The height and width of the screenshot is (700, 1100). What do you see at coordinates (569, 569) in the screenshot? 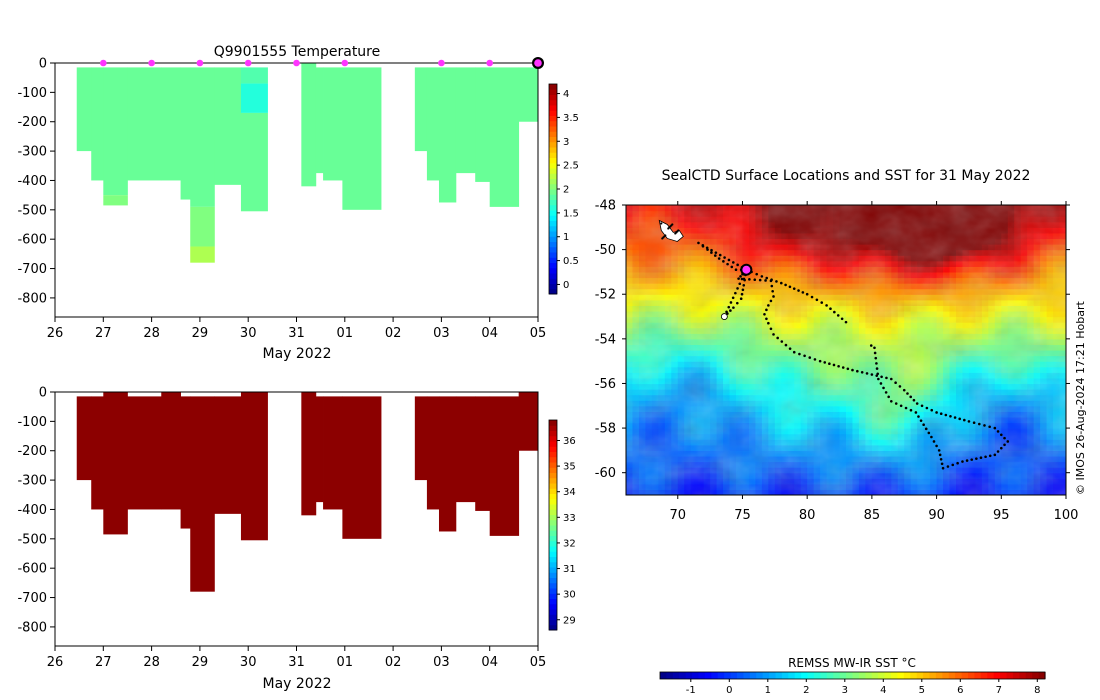
I see `colorbar-tick-label-2: 31` at bounding box center [569, 569].